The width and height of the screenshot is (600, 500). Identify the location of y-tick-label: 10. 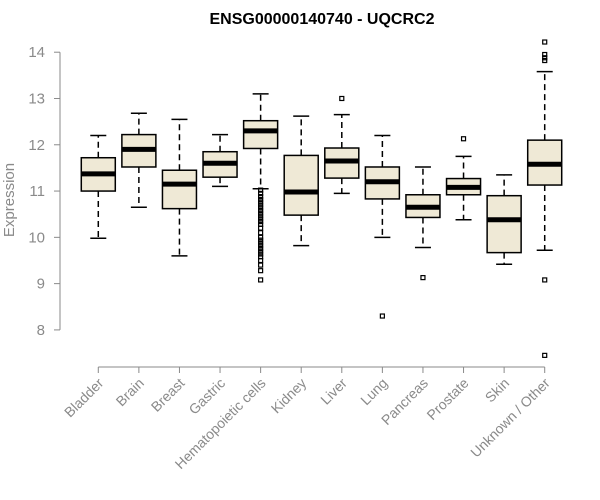
(36, 237).